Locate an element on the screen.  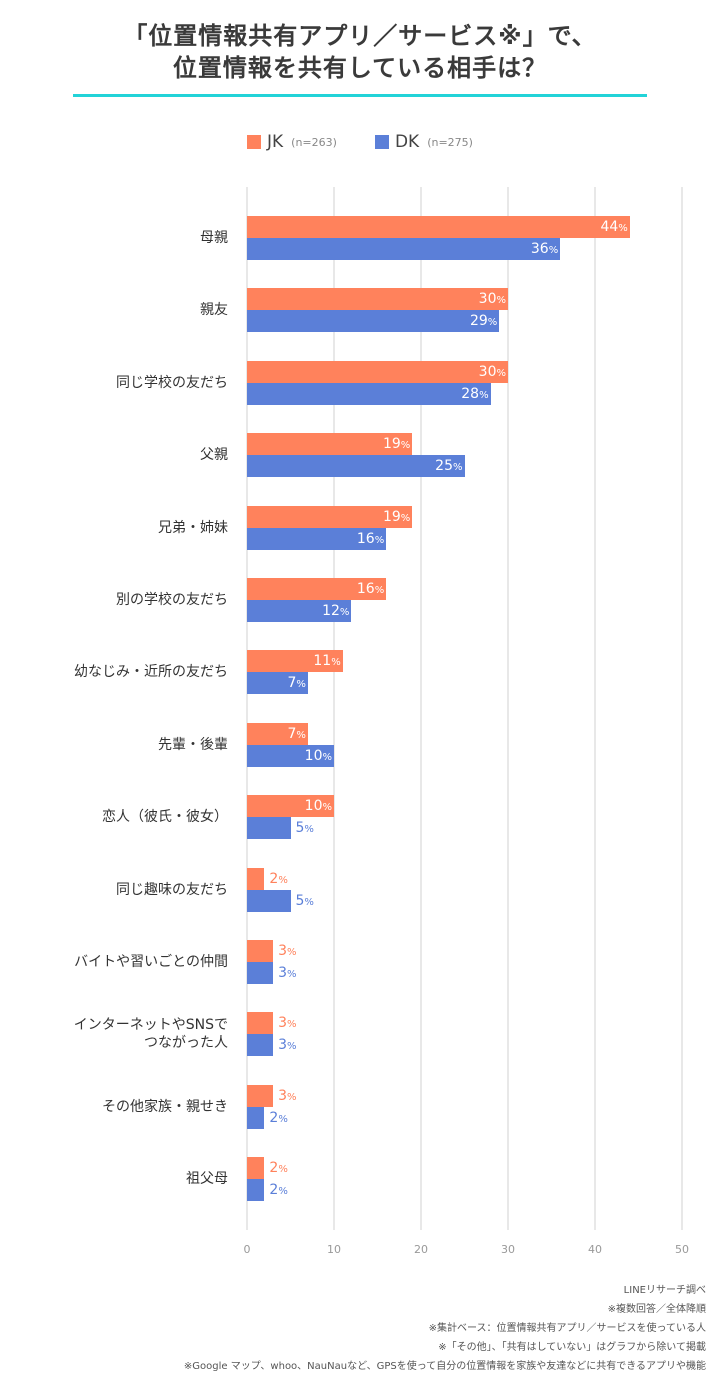
category-label-line: その他家族・親せき is located at coordinates (165, 1106).